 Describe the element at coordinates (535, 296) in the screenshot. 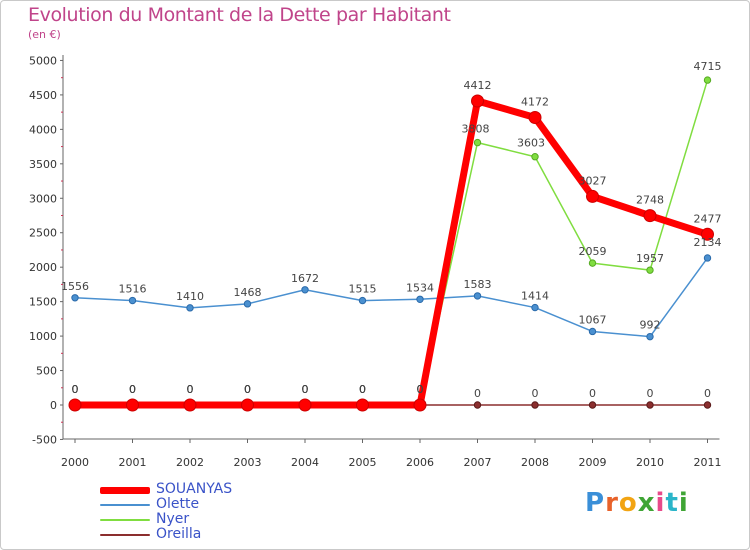

I see `data-label-olette: 1414` at that location.